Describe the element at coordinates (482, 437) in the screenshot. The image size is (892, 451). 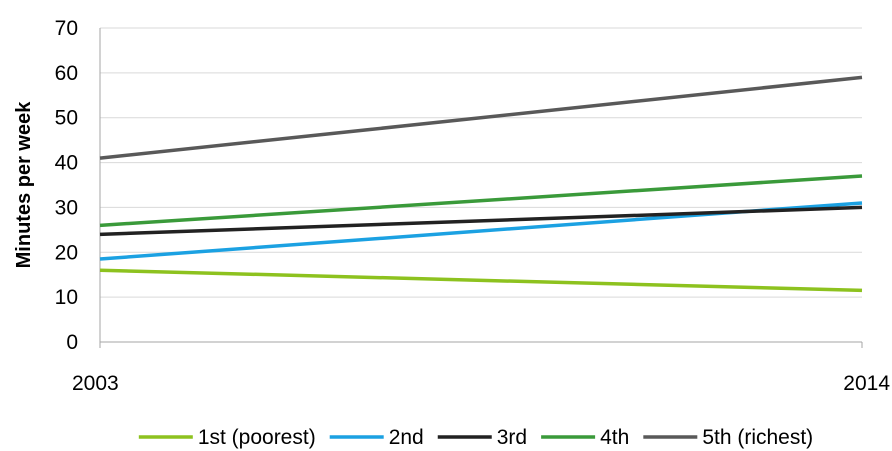
I see `legend-item: 3rd` at that location.